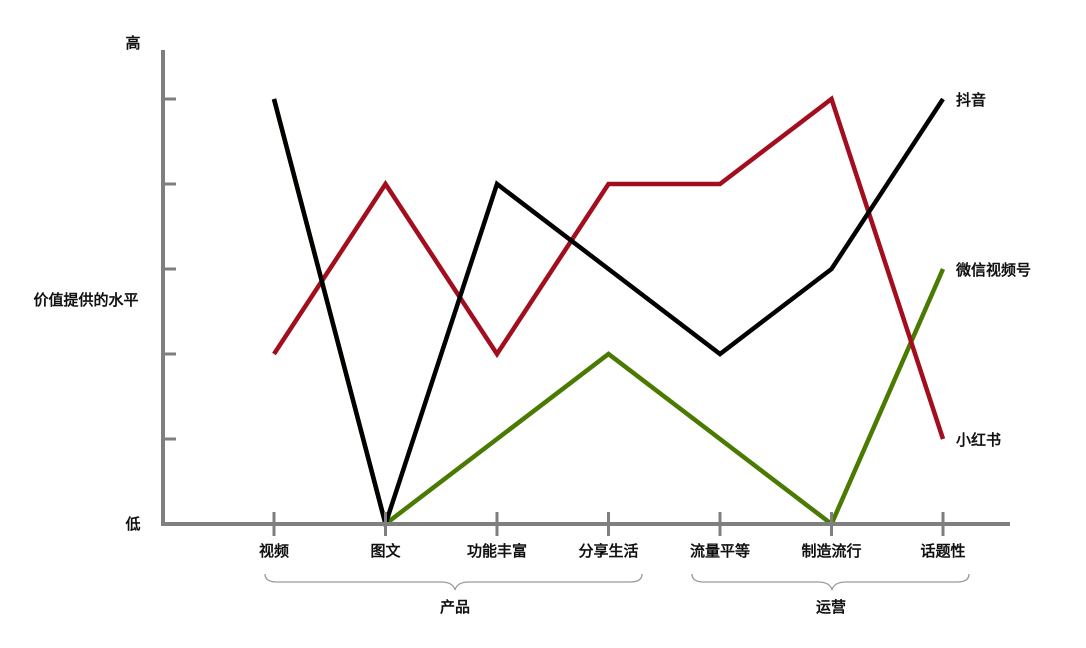 This screenshot has height=648, width=1086. Describe the element at coordinates (455, 607) in the screenshot. I see `group-label-product: 产品` at that location.